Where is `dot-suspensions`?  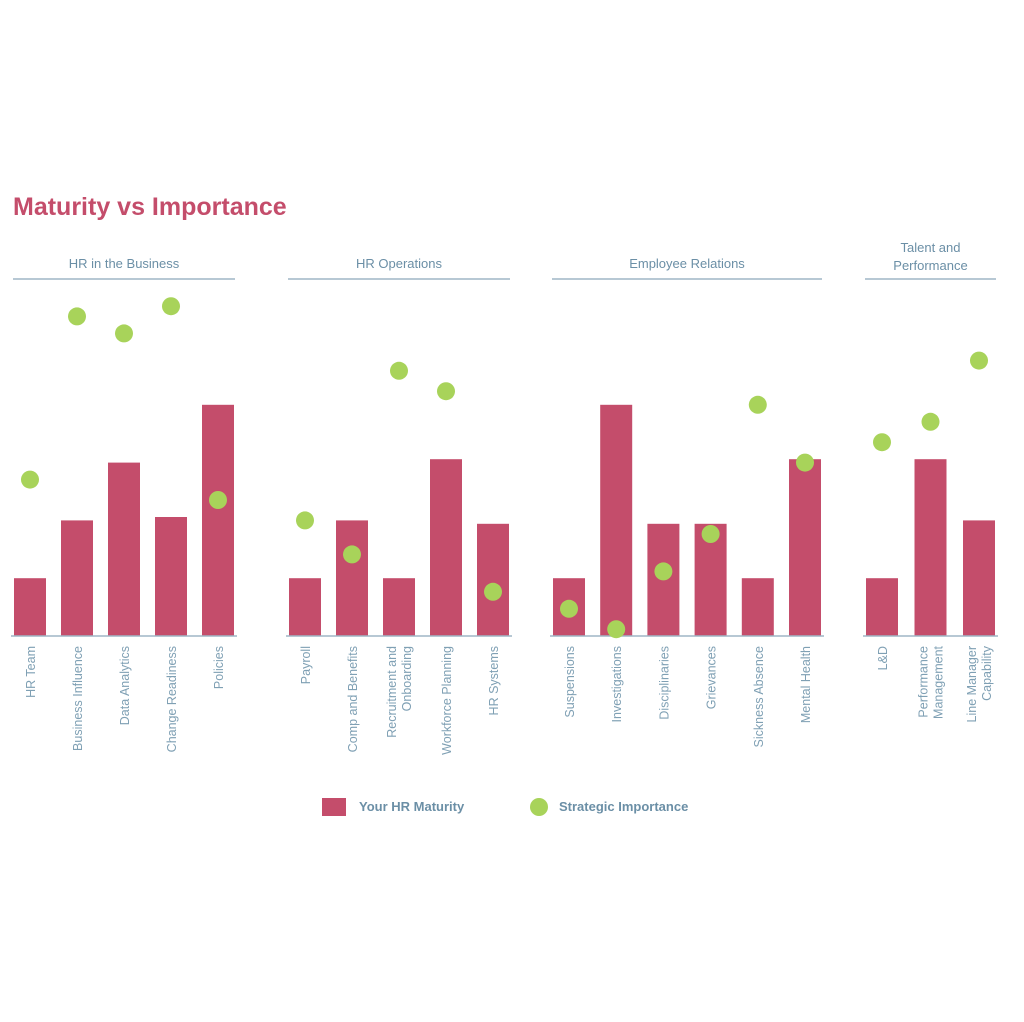 dot-suspensions is located at coordinates (569, 608).